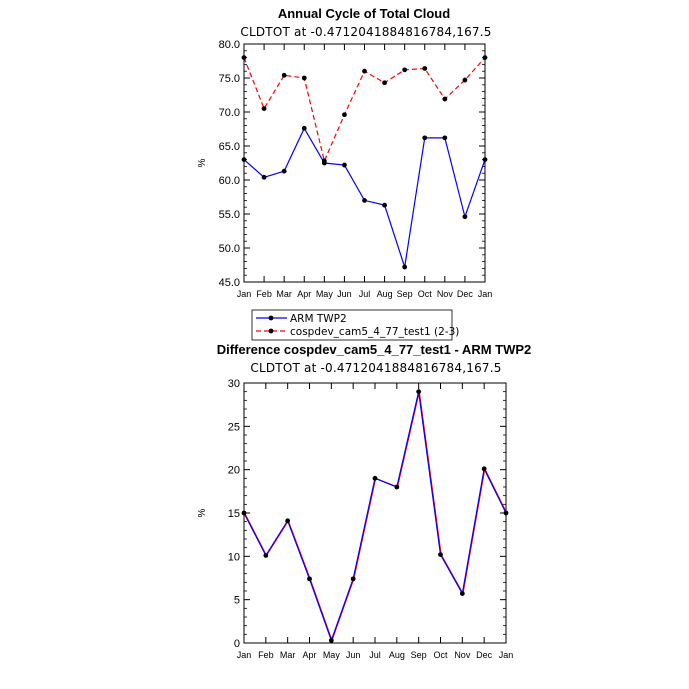 This screenshot has width=689, height=689. What do you see at coordinates (419, 655) in the screenshot?
I see `chart2-xtick-label: Sep` at bounding box center [419, 655].